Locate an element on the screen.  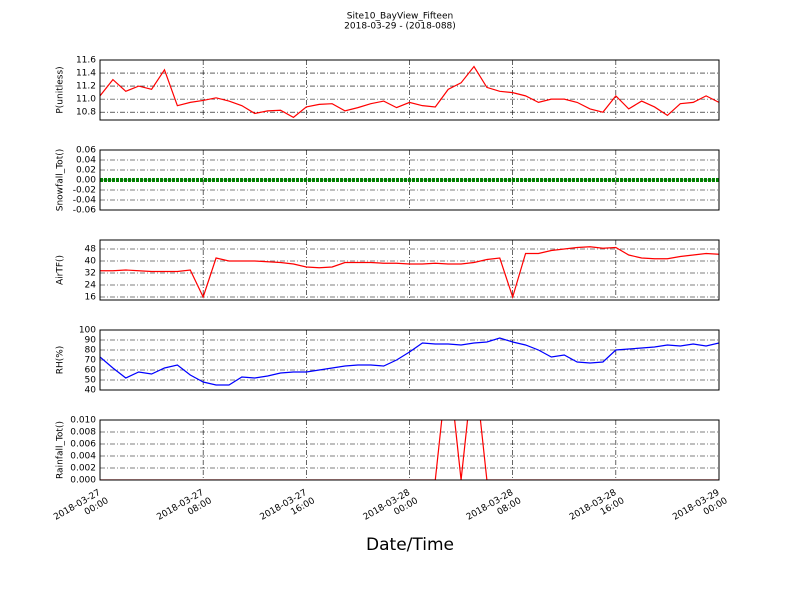
y-tick-label: 60 is located at coordinates (91, 371).